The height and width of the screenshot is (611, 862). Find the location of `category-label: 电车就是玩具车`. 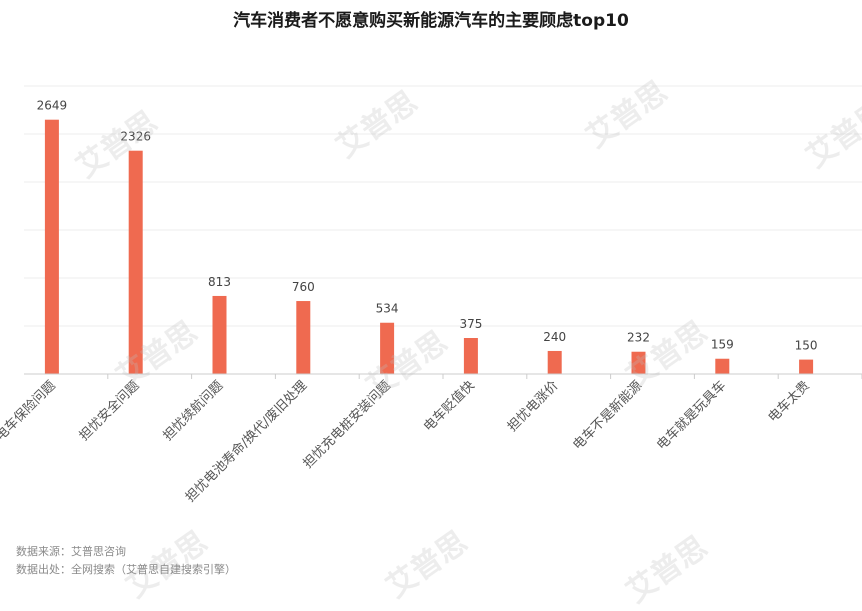

category-label: 电车就是玩具车 is located at coordinates (691, 416).